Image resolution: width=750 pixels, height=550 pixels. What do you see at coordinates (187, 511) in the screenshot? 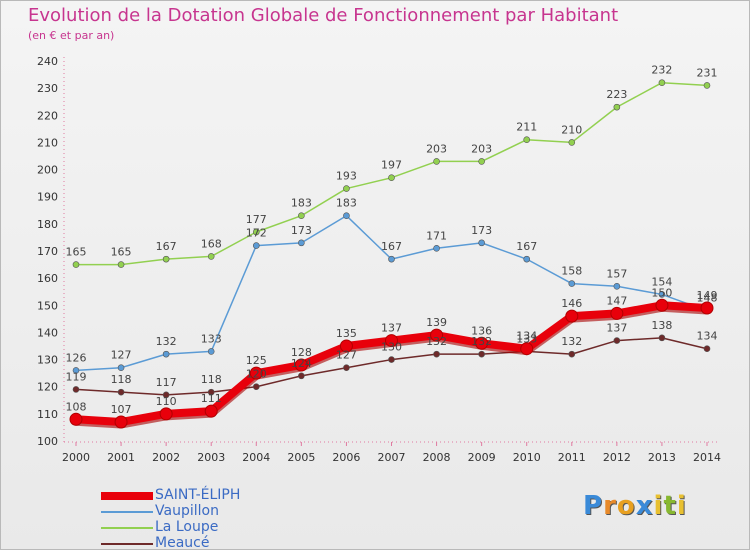
I see `legend-label: Vaupillon` at bounding box center [187, 511].